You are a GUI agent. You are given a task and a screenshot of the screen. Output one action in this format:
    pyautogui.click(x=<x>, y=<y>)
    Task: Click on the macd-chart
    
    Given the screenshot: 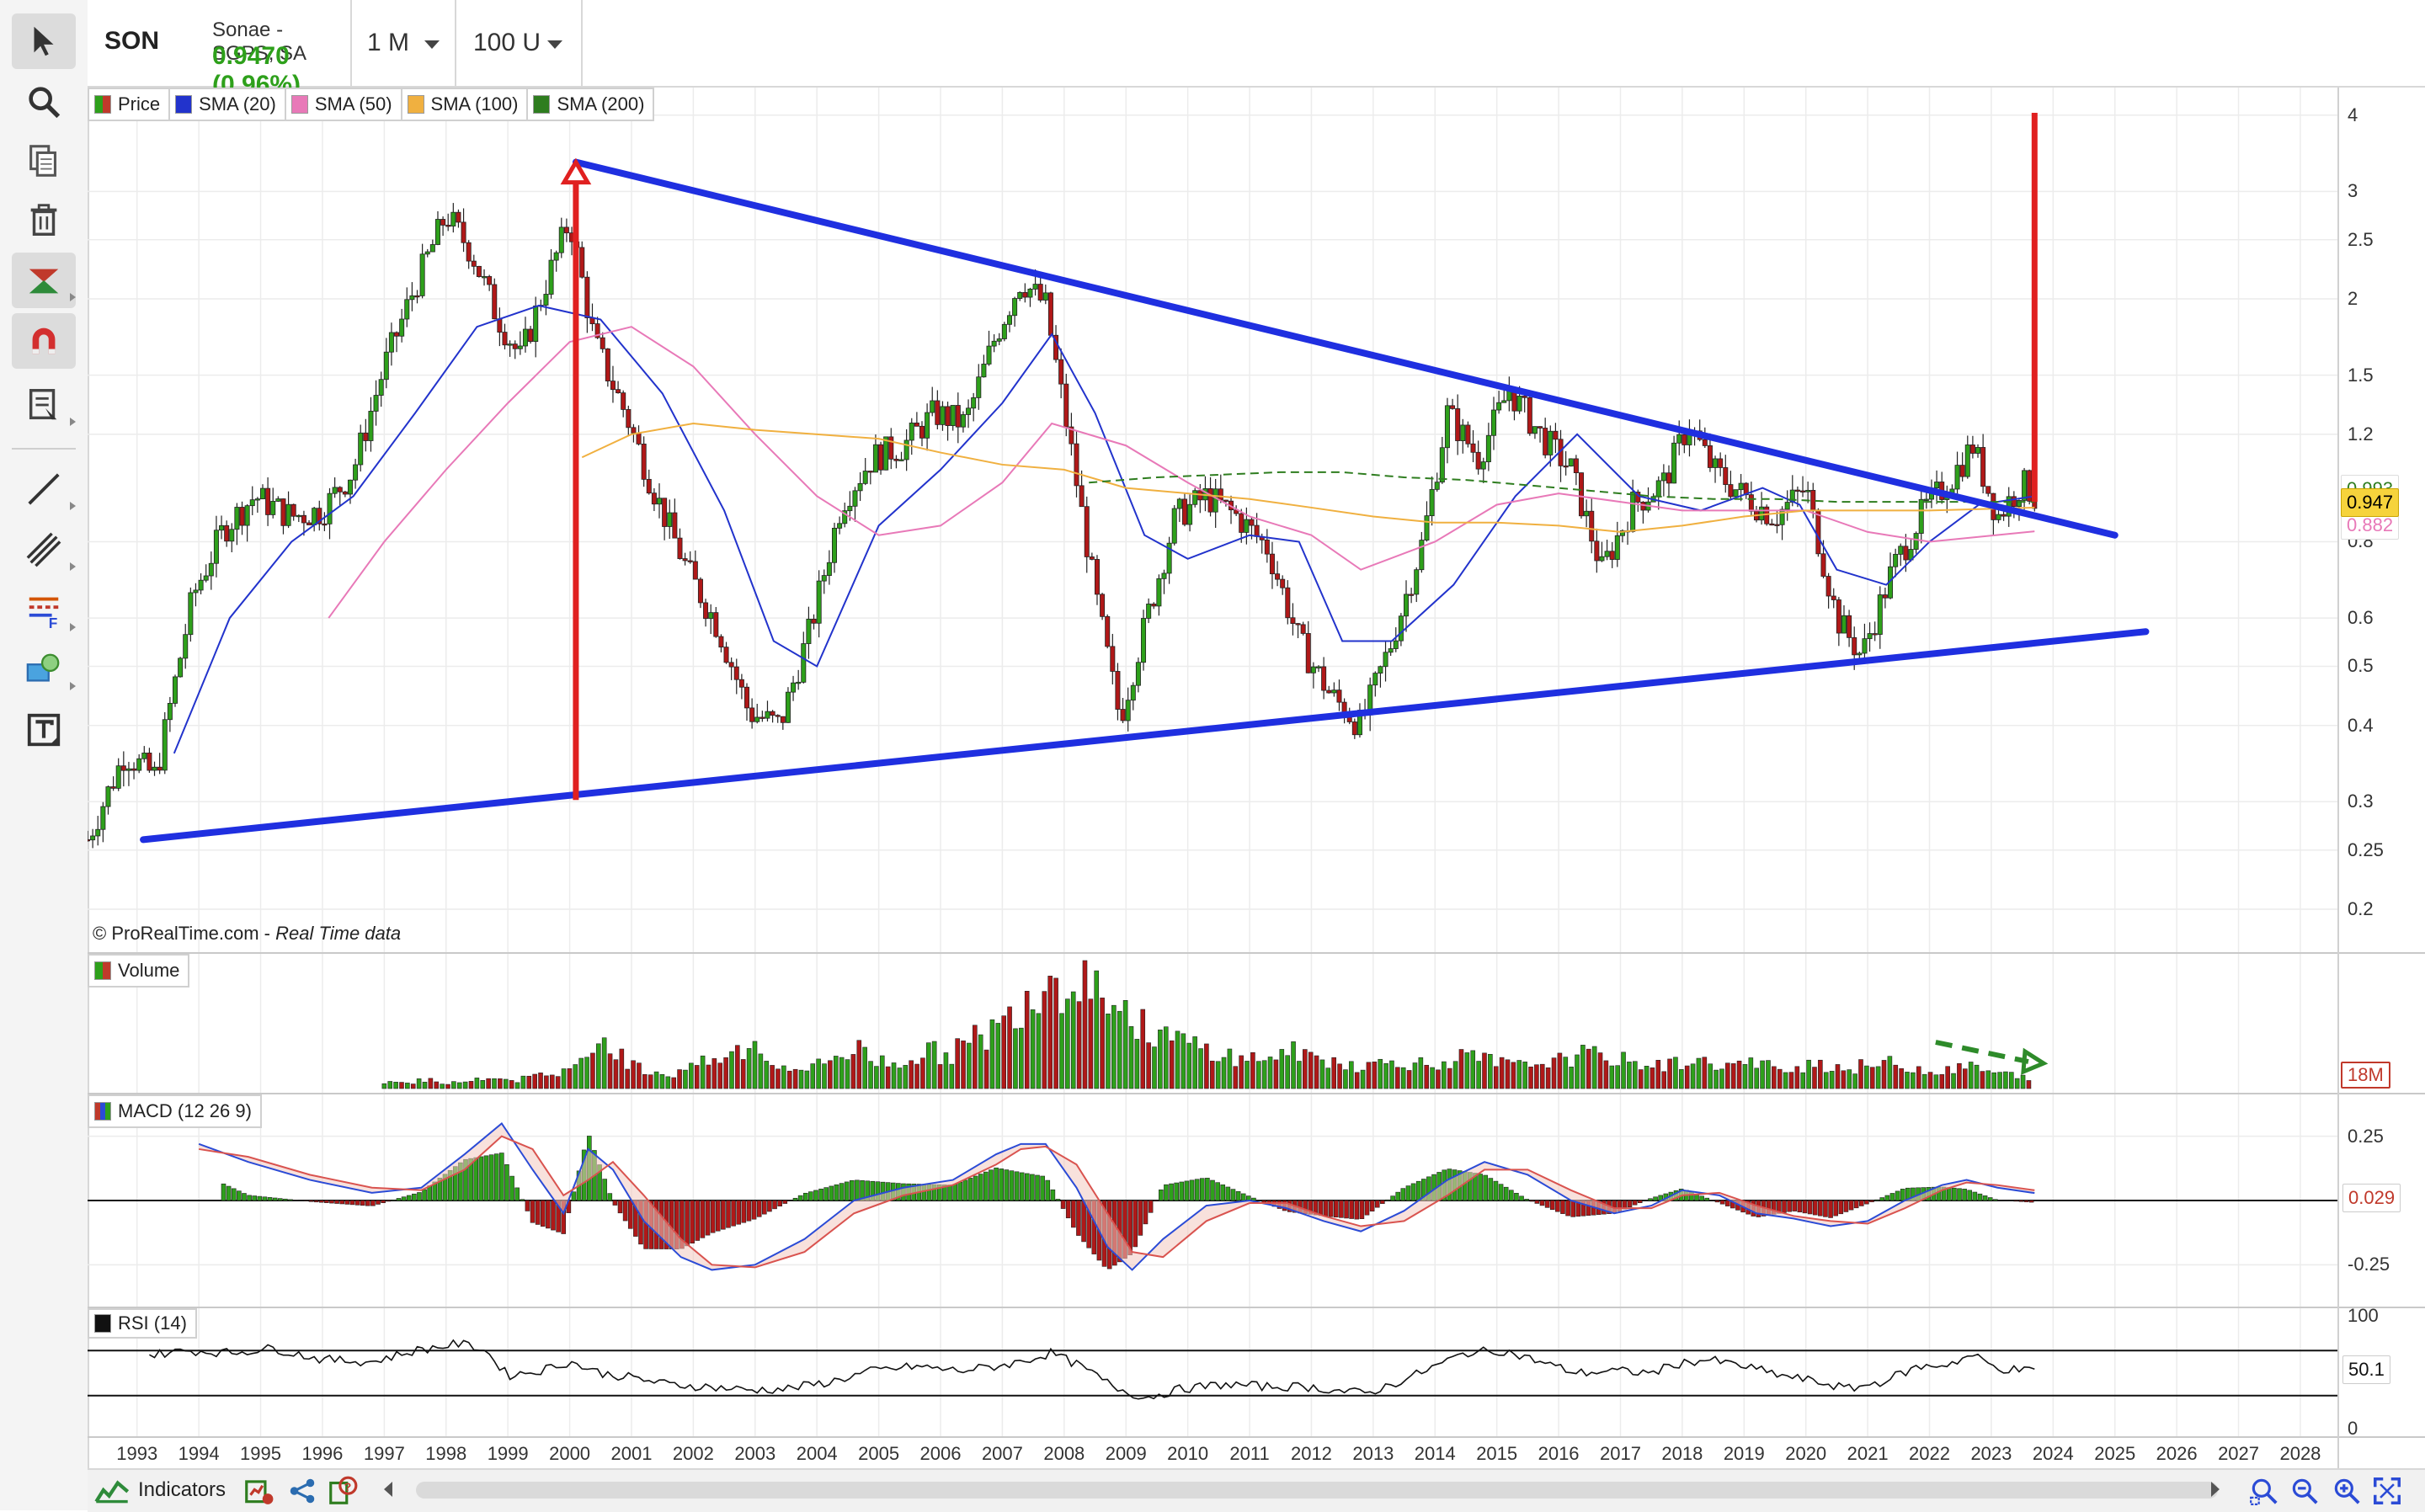 What is the action you would take?
    pyautogui.click(x=1212, y=1201)
    